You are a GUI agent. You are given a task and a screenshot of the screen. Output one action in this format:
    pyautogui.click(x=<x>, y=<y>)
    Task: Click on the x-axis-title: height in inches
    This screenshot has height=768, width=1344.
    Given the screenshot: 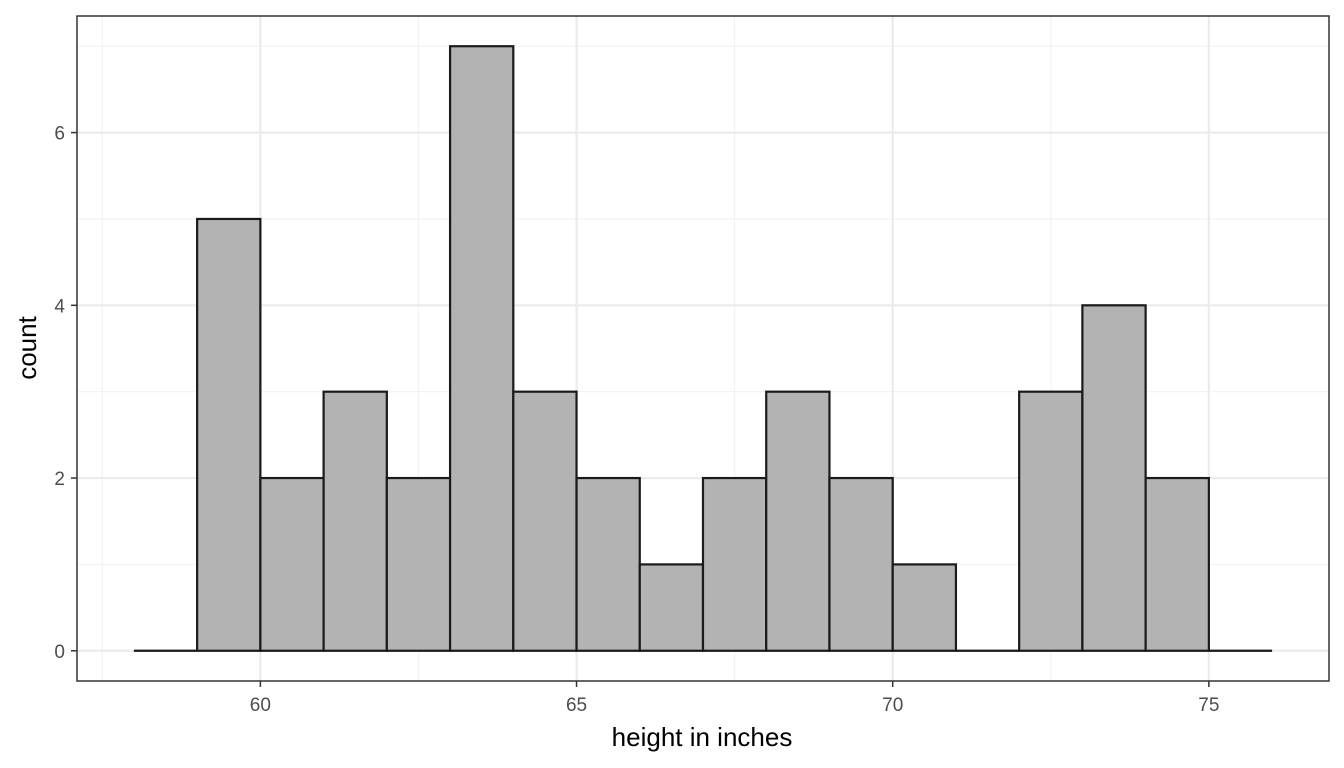 What is the action you would take?
    pyautogui.click(x=702, y=737)
    